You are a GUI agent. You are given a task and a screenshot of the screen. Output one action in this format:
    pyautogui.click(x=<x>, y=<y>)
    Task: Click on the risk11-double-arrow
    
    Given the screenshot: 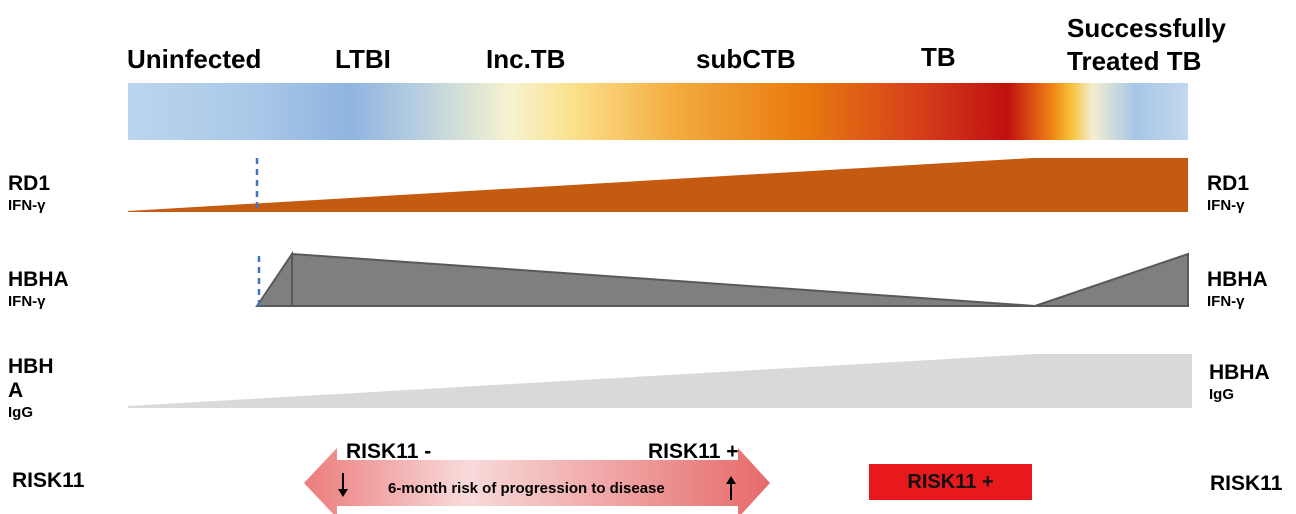 What is the action you would take?
    pyautogui.click(x=537, y=481)
    